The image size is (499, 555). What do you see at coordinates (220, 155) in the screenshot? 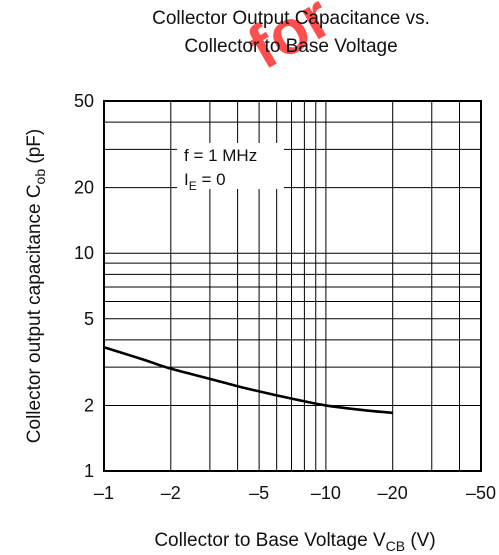
I see `annotation-frequency: f = 1 MHz` at bounding box center [220, 155].